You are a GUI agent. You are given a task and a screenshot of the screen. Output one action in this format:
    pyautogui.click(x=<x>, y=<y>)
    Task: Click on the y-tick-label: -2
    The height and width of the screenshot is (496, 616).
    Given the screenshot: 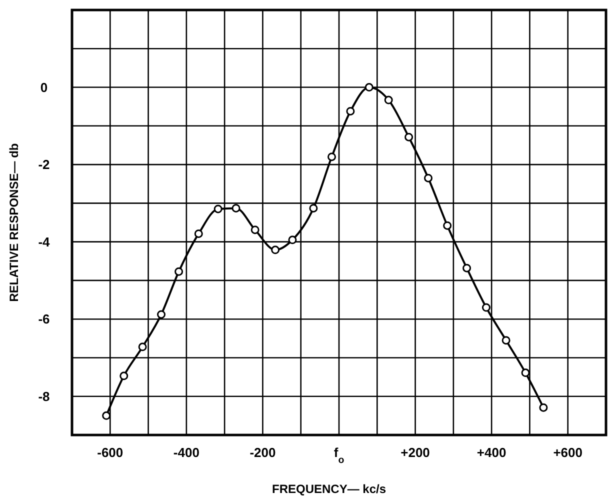 What is the action you would take?
    pyautogui.click(x=44, y=164)
    